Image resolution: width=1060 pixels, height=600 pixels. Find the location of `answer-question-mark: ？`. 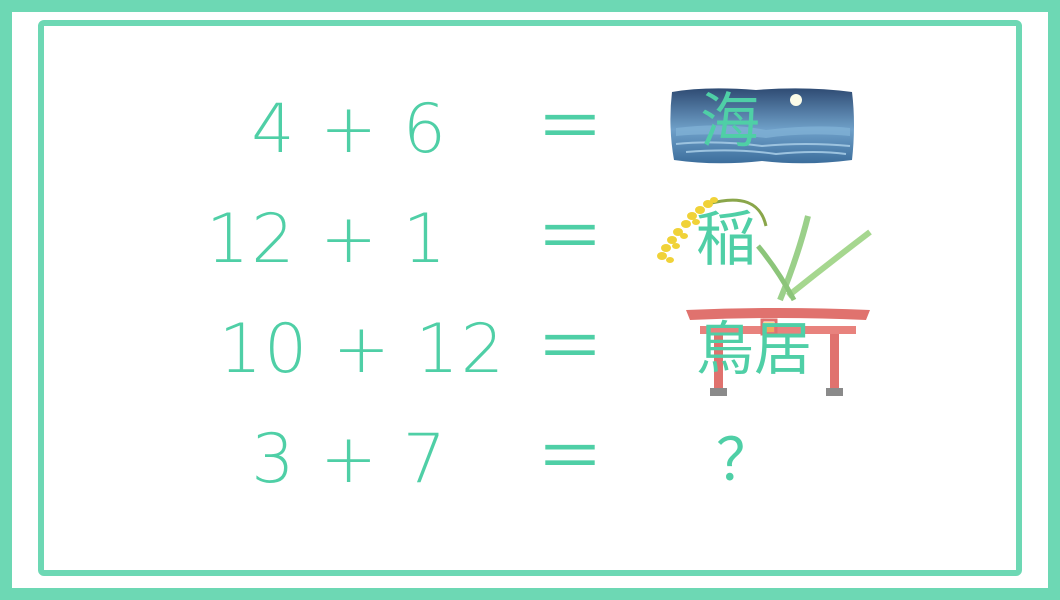

answer-question-mark: ？ is located at coordinates (745, 460).